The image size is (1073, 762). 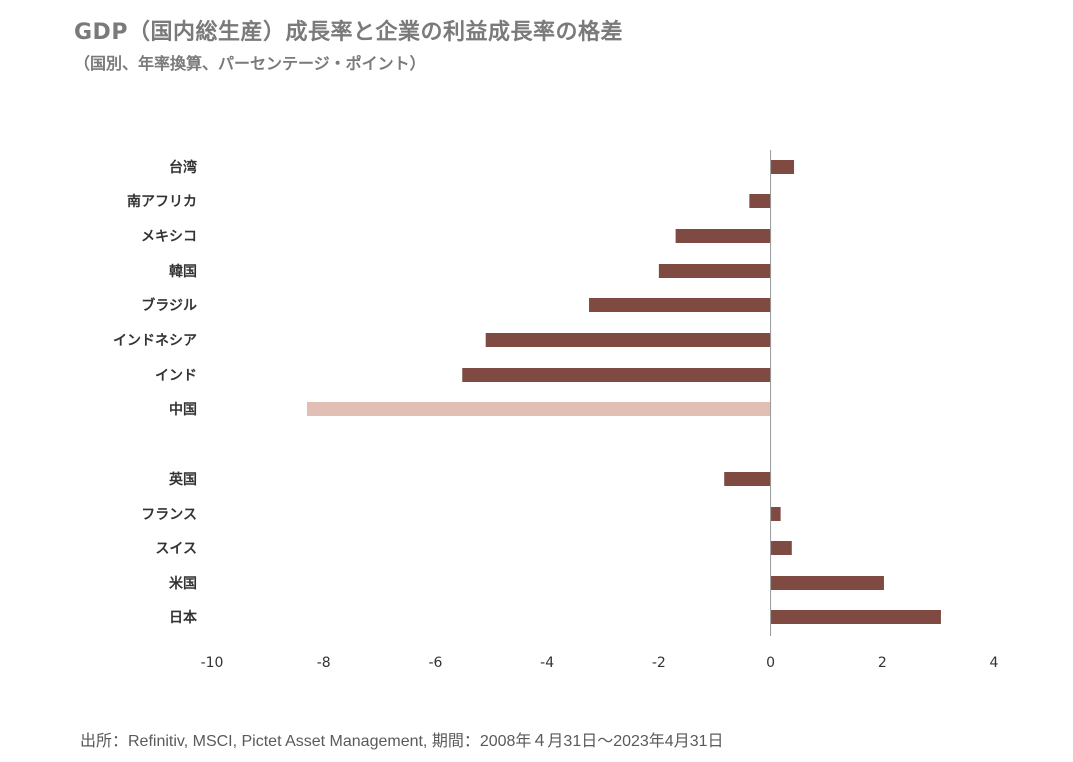 What do you see at coordinates (183, 409) in the screenshot?
I see `category-label: 中国` at bounding box center [183, 409].